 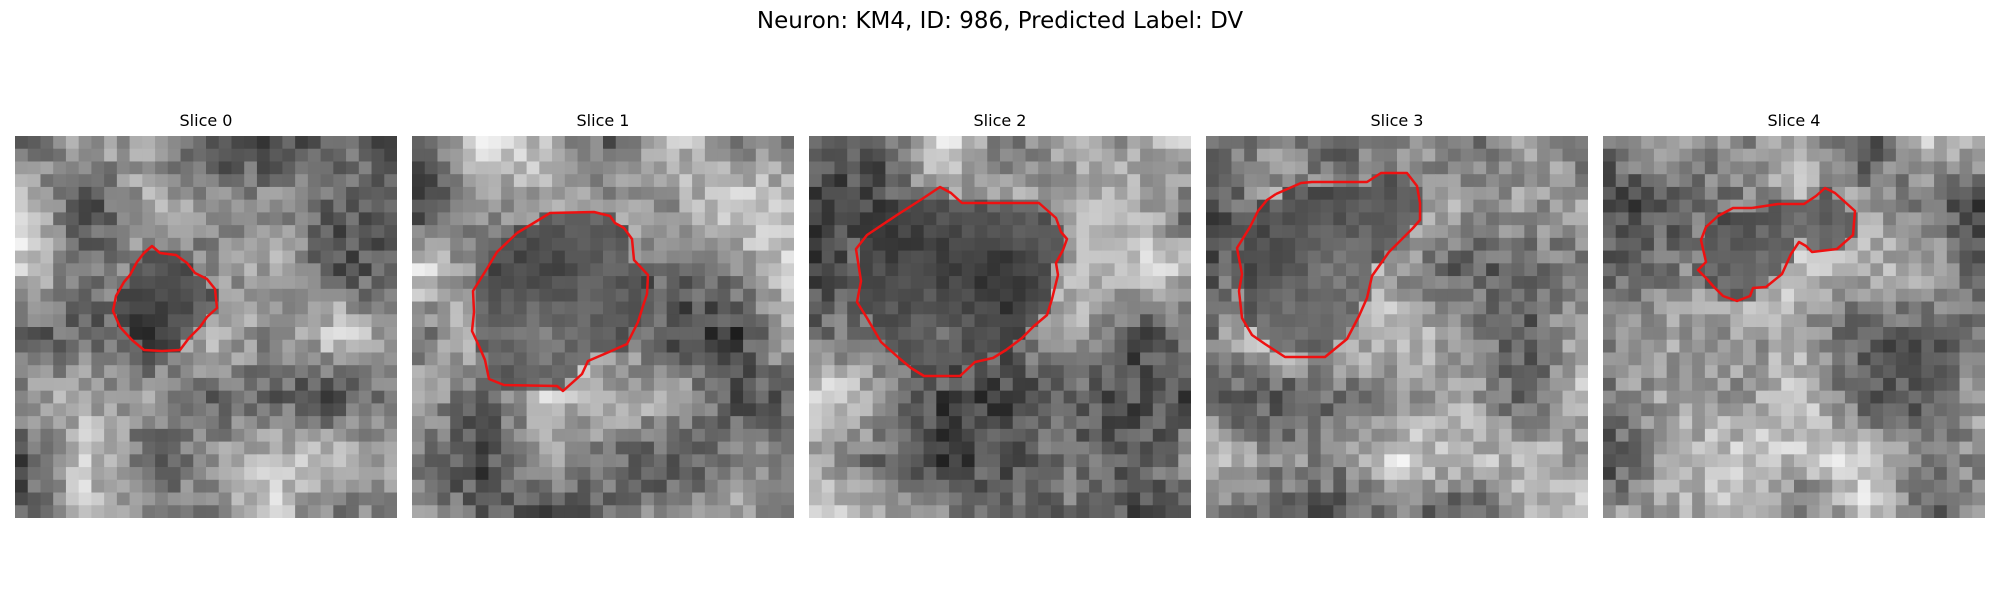 I want to click on slice-title: Slice 4, so click(x=1794, y=121).